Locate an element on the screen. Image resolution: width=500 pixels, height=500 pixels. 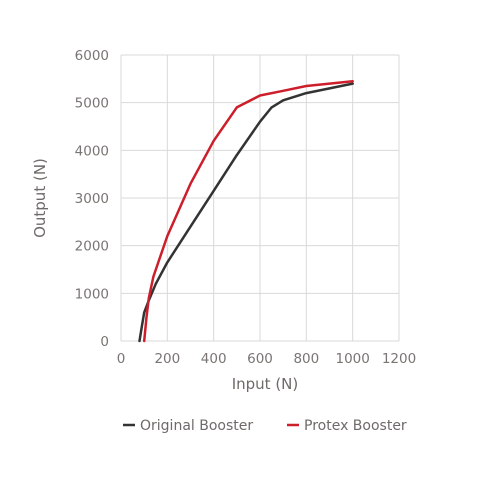
legend-label-original-booster: Original Booster is located at coordinates (196, 426).